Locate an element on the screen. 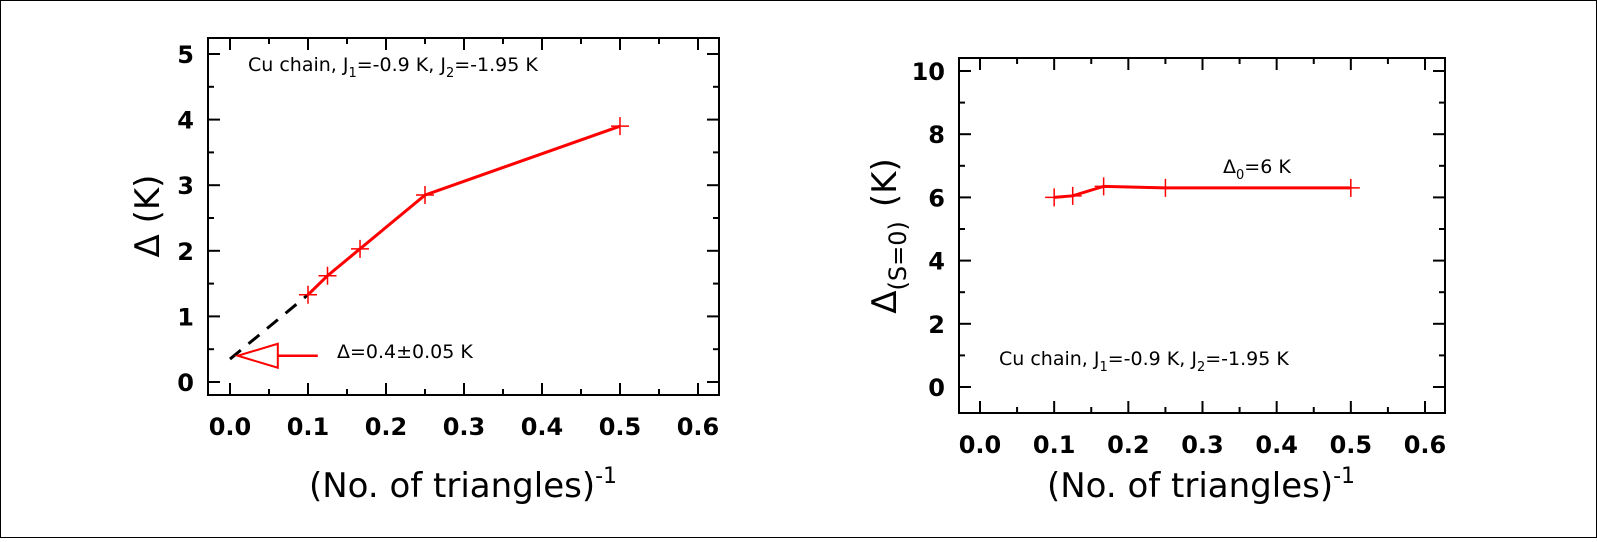 The height and width of the screenshot is (542, 1597). annotation-arrowhead is located at coordinates (256, 356).